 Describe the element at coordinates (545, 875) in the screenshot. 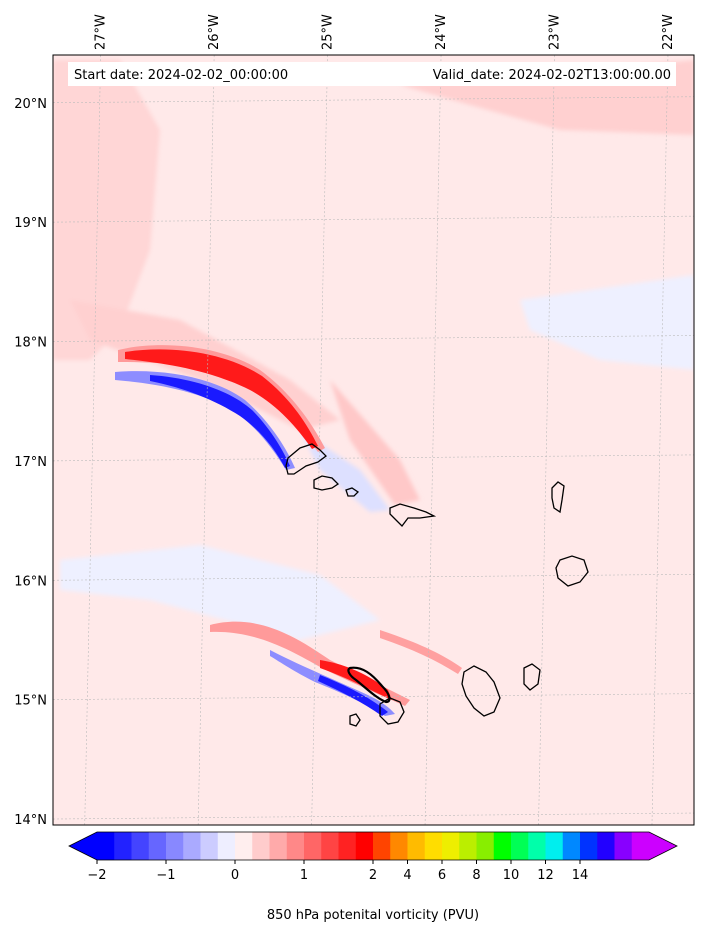

I see `colorbar-tick-label: 12` at that location.